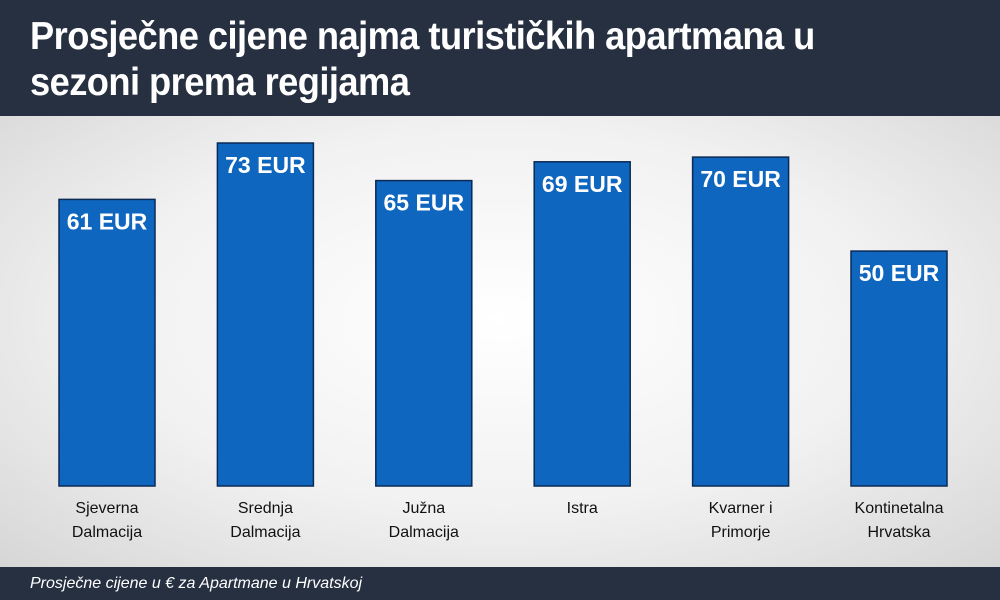 The image size is (1000, 600). What do you see at coordinates (424, 203) in the screenshot?
I see `value-label-2: 65 EUR` at bounding box center [424, 203].